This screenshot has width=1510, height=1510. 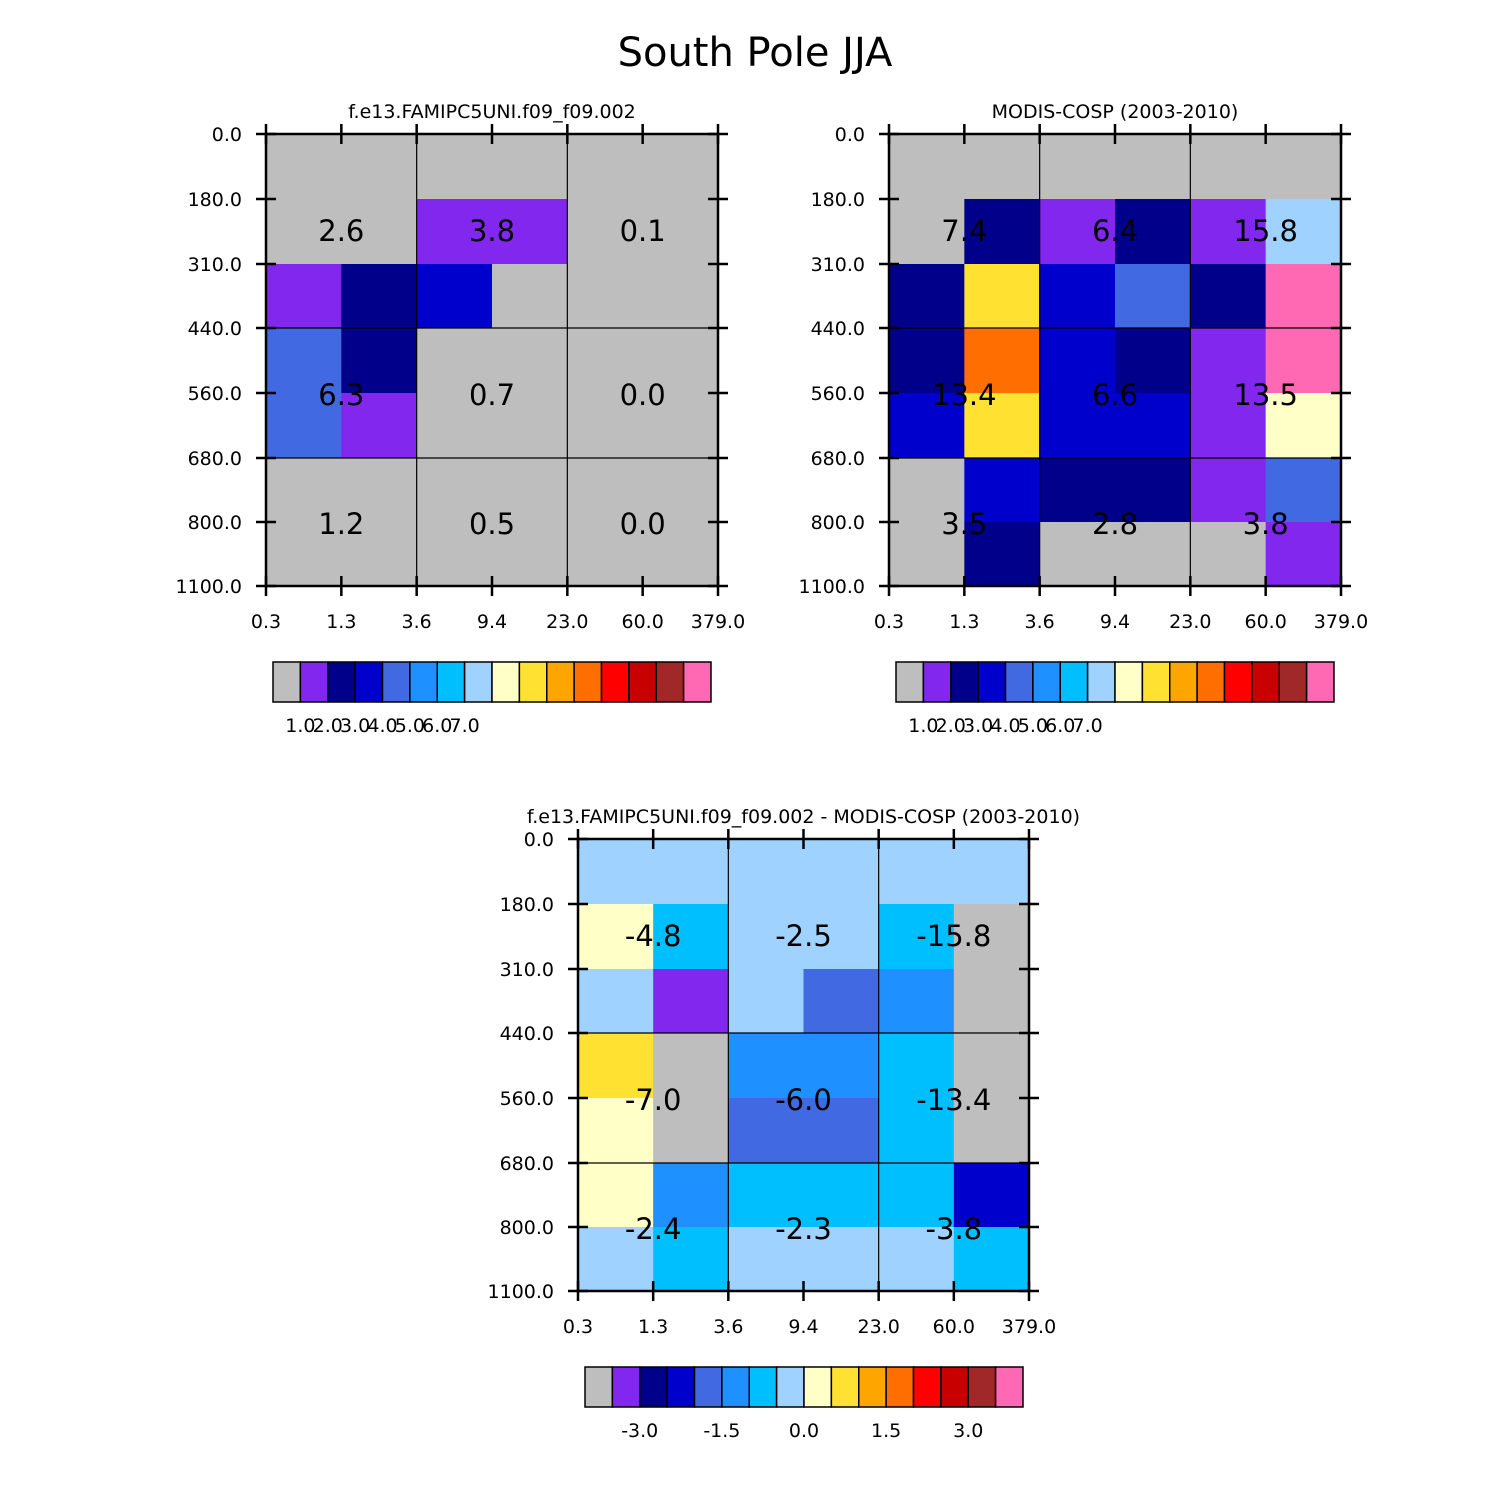 What do you see at coordinates (209, 587) in the screenshot?
I see `y-tick-label: 1100.0` at bounding box center [209, 587].